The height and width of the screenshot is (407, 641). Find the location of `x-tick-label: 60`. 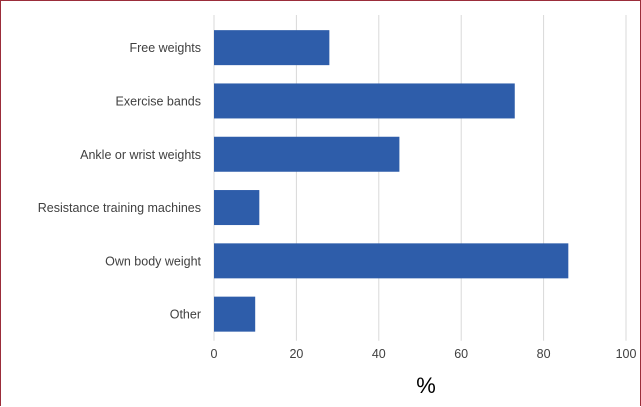

x-tick-label: 60 is located at coordinates (461, 354).